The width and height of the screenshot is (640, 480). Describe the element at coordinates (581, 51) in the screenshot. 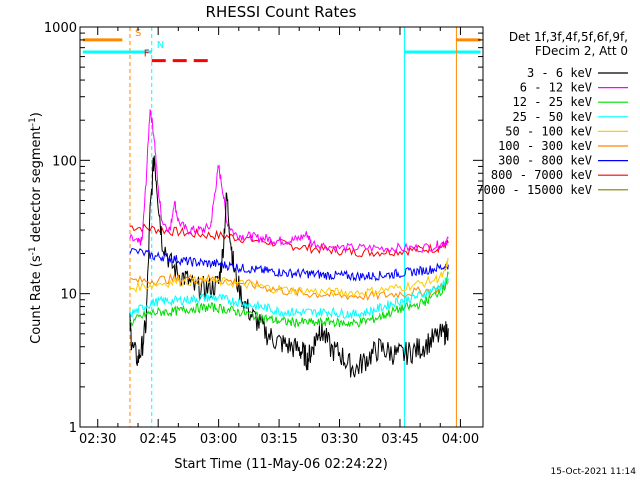

I see `legend-header-line-2: FDecim 2, Att 0` at that location.